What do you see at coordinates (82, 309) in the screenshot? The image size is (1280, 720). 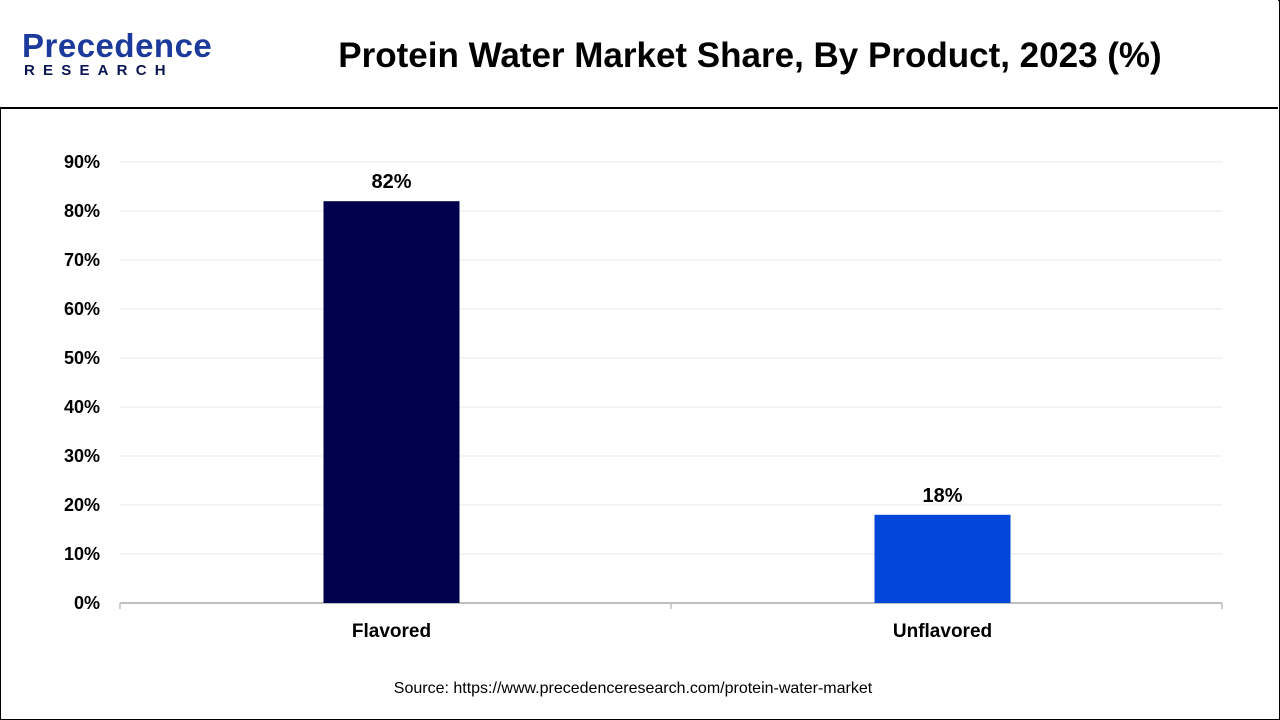 I see `y-tick-label: 60%` at bounding box center [82, 309].